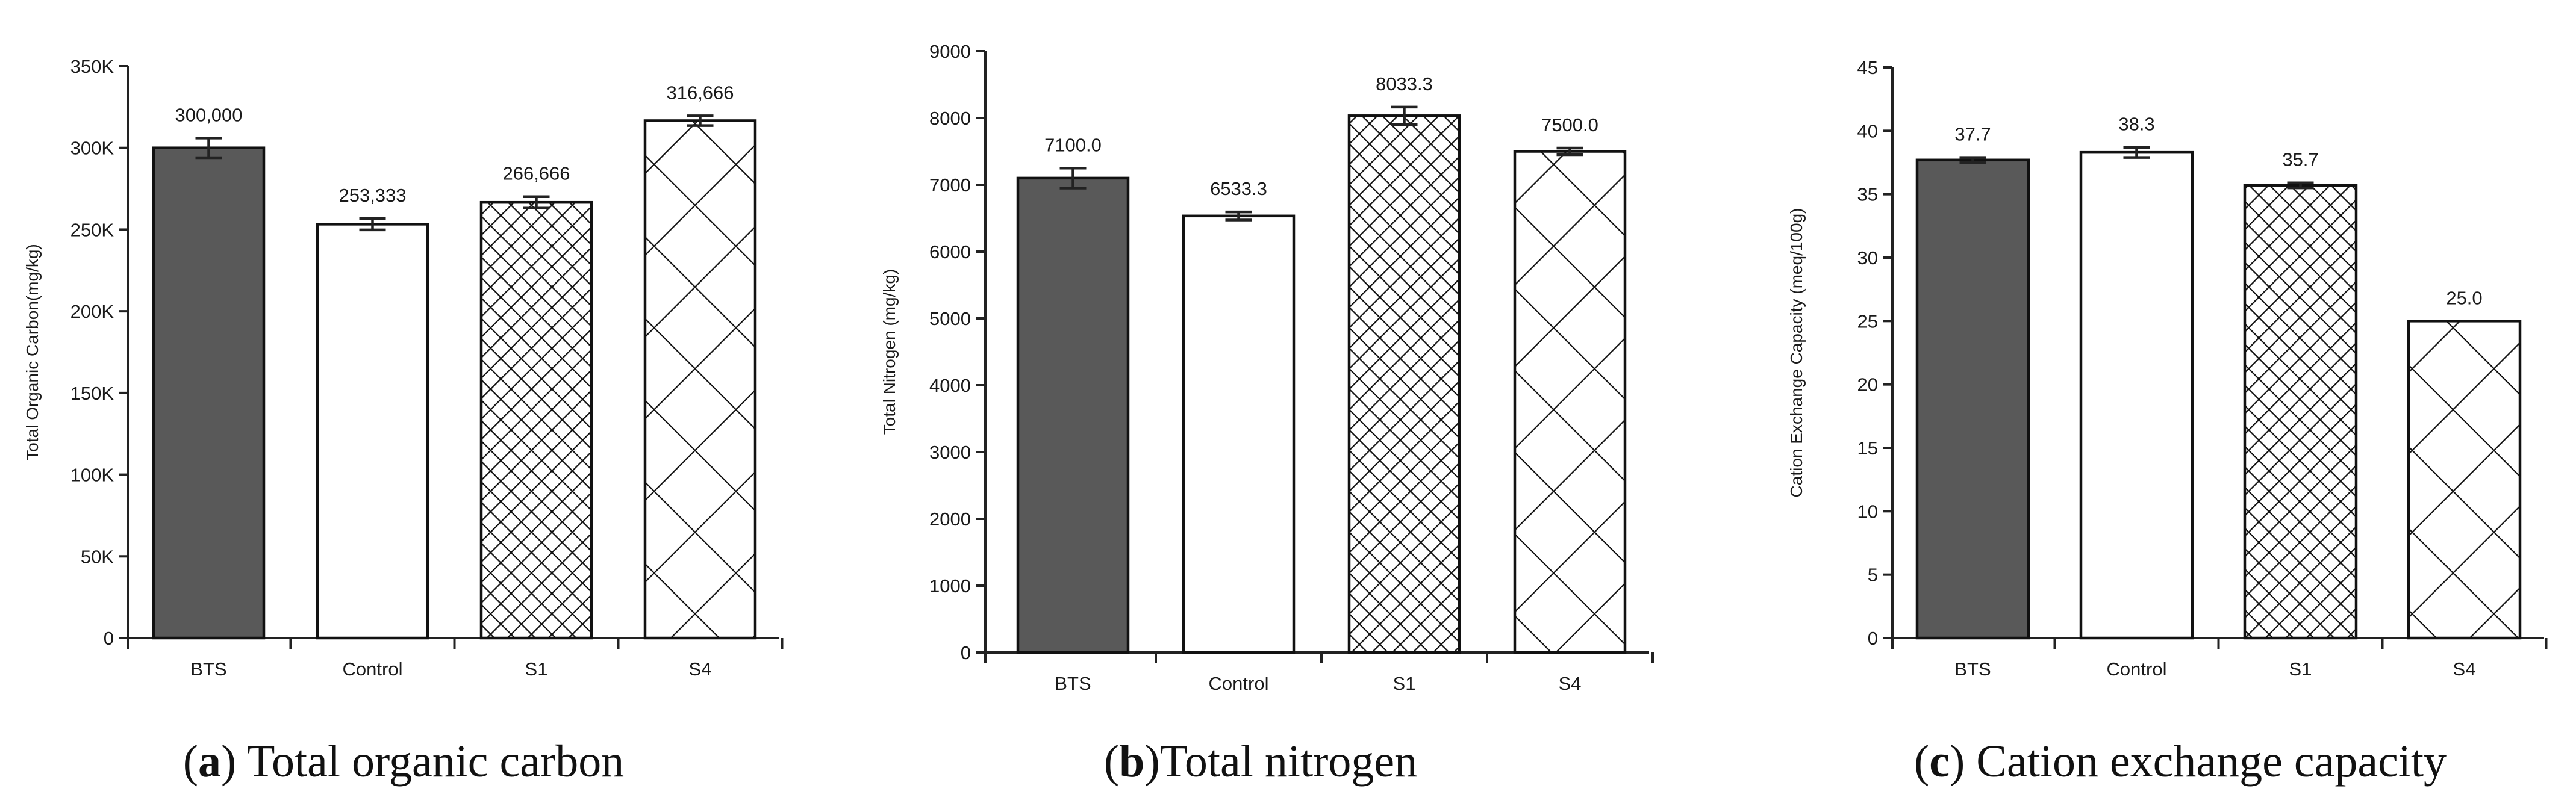 The height and width of the screenshot is (812, 2576). Describe the element at coordinates (1238, 189) in the screenshot. I see `value-label: 6533.3` at that location.